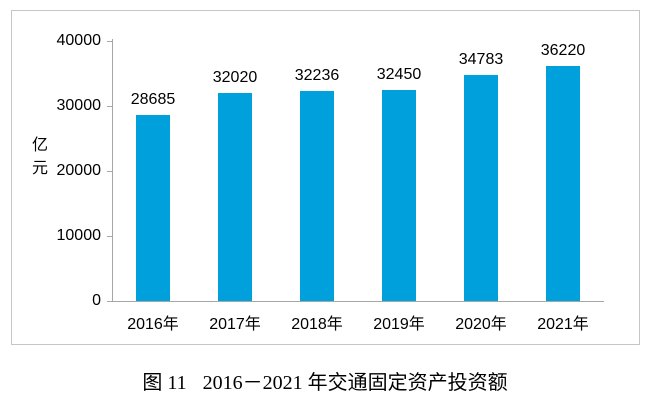 The height and width of the screenshot is (401, 650). I want to click on x-category-label: 2019年, so click(399, 324).